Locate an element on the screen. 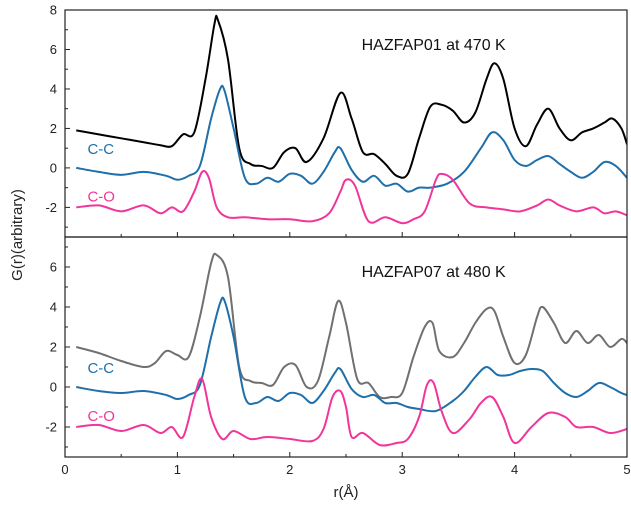  x-tick-label: 1 is located at coordinates (177, 469).